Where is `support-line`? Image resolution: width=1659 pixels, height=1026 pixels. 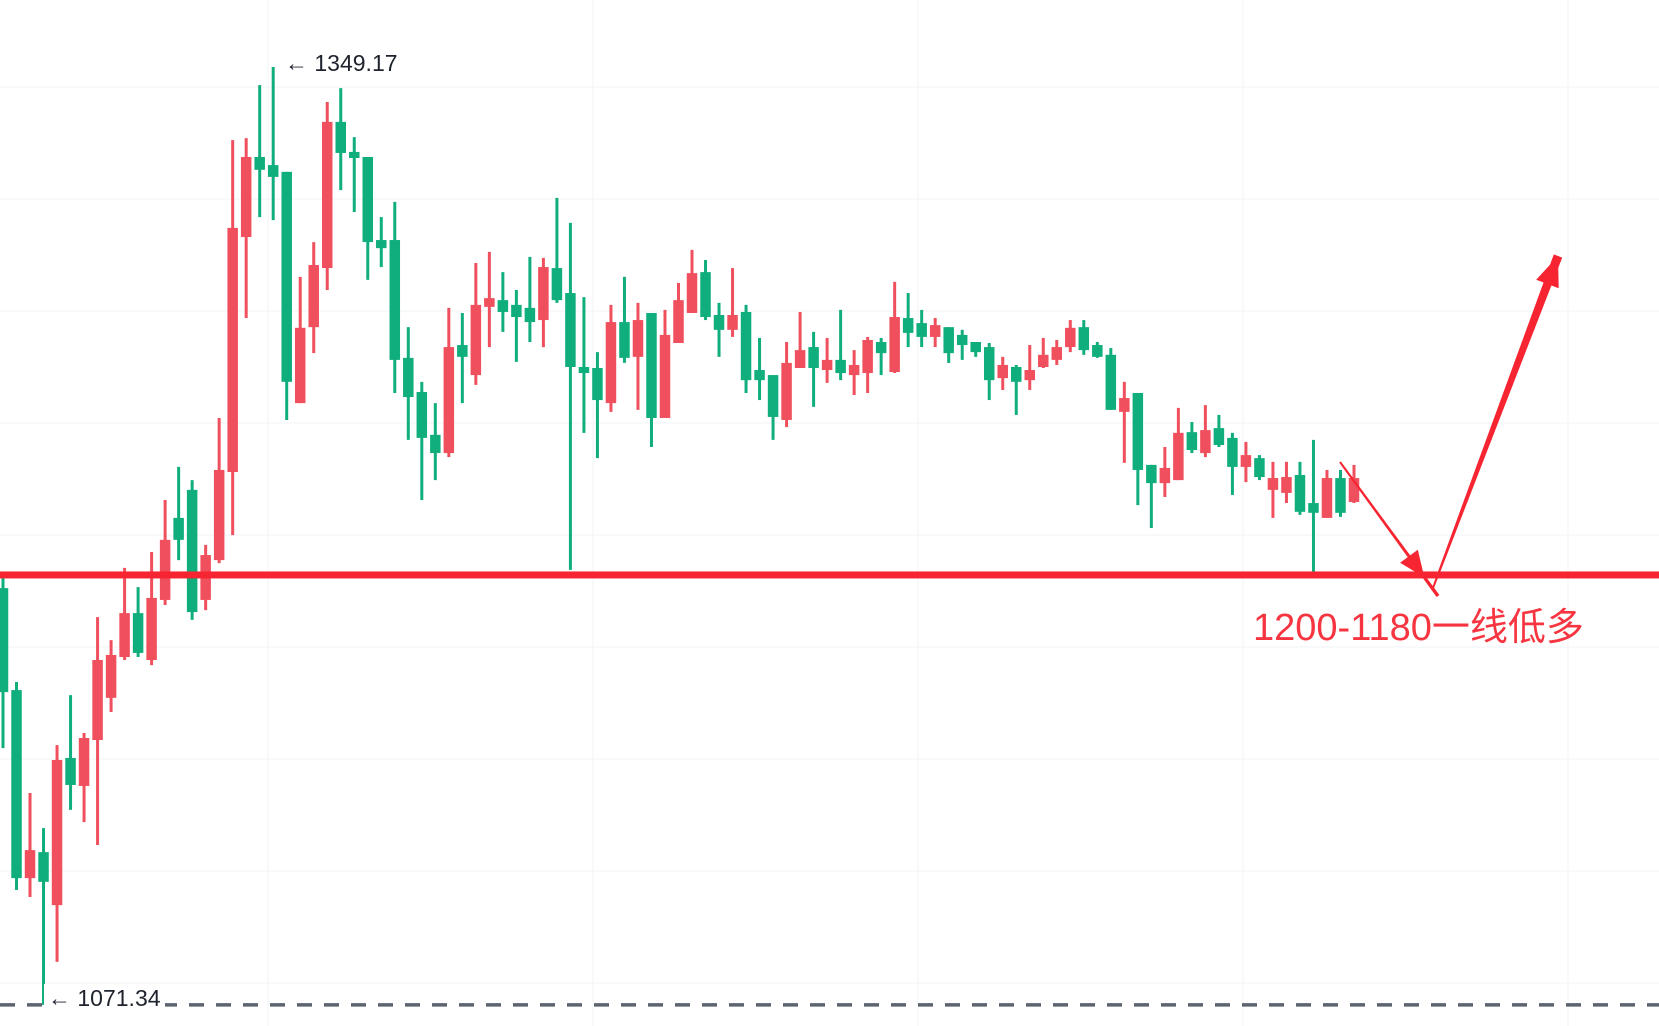 support-line is located at coordinates (829, 575).